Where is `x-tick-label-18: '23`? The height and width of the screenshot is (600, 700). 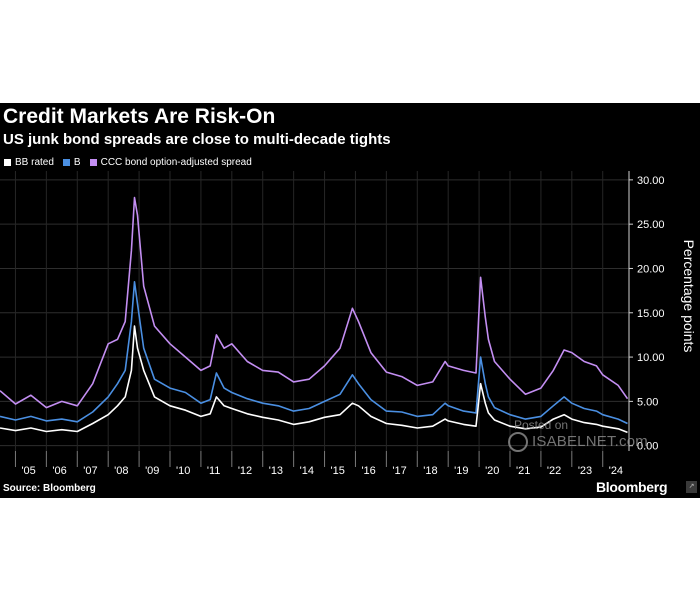 x-tick-label-18: '23 is located at coordinates (585, 471).